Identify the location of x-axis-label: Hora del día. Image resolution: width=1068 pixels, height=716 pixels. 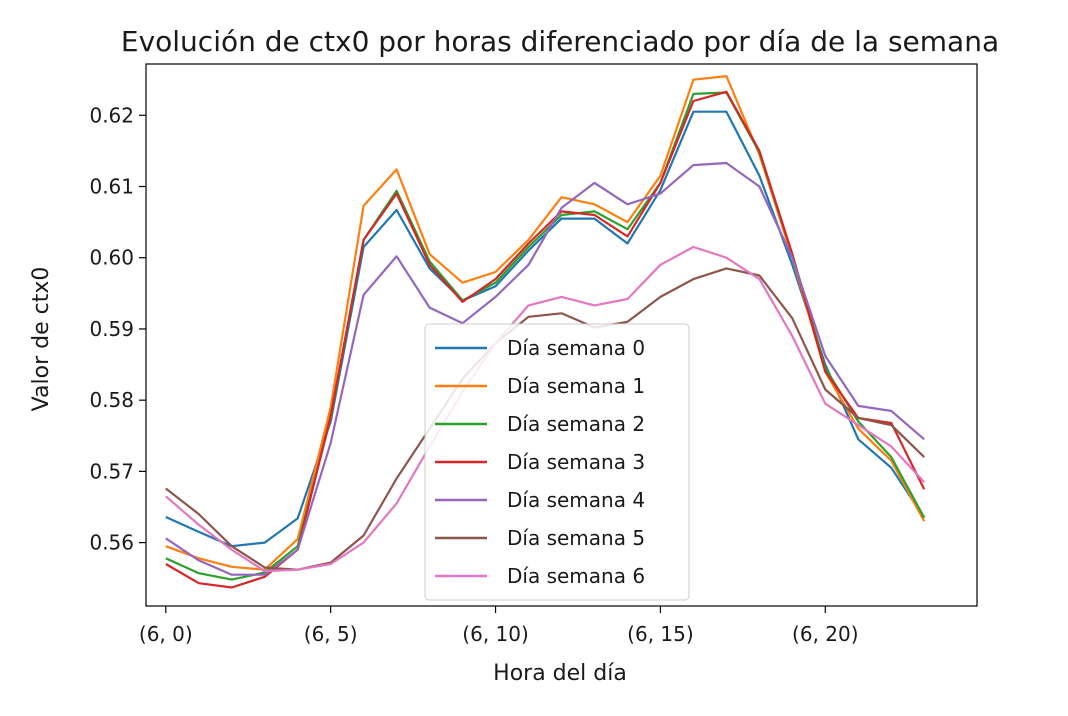
(560, 673).